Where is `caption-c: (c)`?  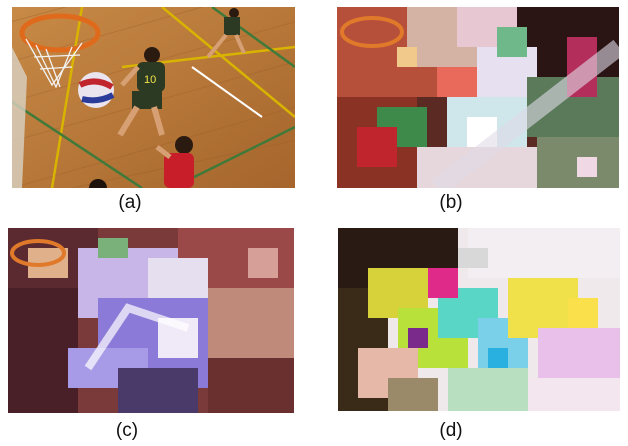
caption-c: (c) is located at coordinates (127, 430).